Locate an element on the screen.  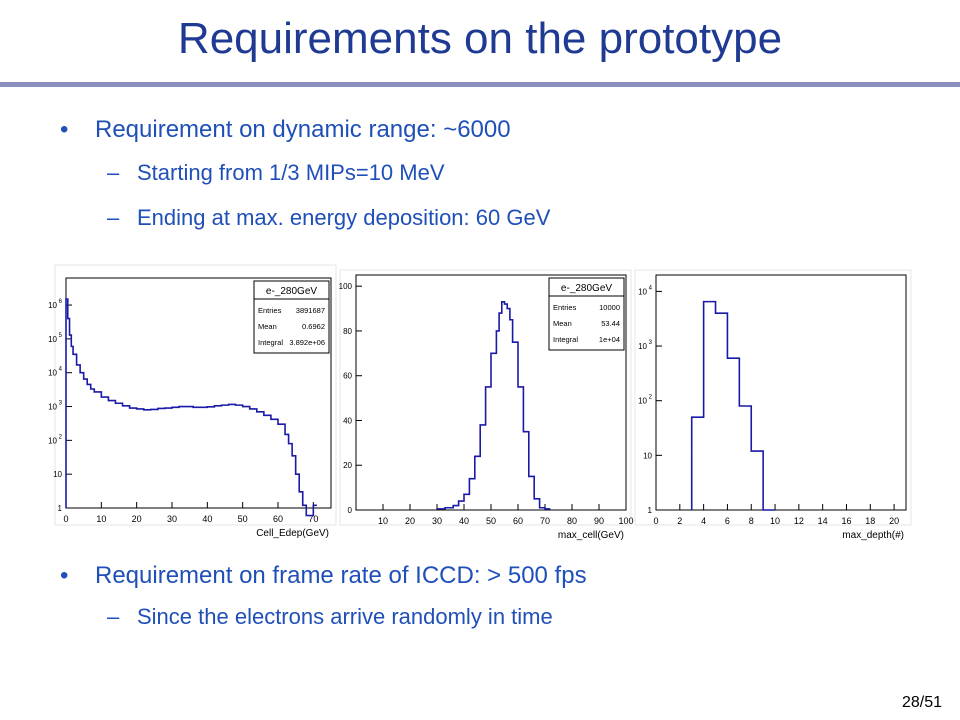
x-tick-label: 6 is located at coordinates (727, 521).